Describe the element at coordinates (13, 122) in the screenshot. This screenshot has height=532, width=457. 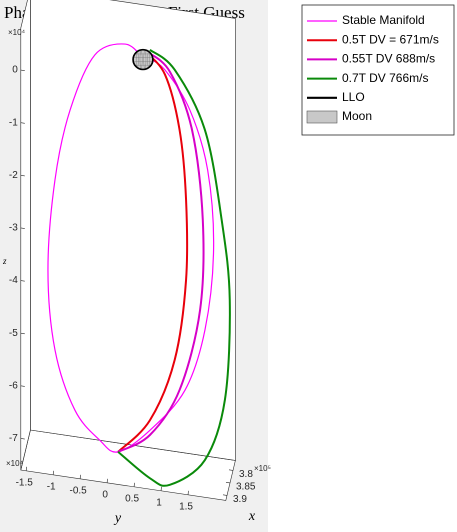
I see `z-tick-label: -1` at that location.